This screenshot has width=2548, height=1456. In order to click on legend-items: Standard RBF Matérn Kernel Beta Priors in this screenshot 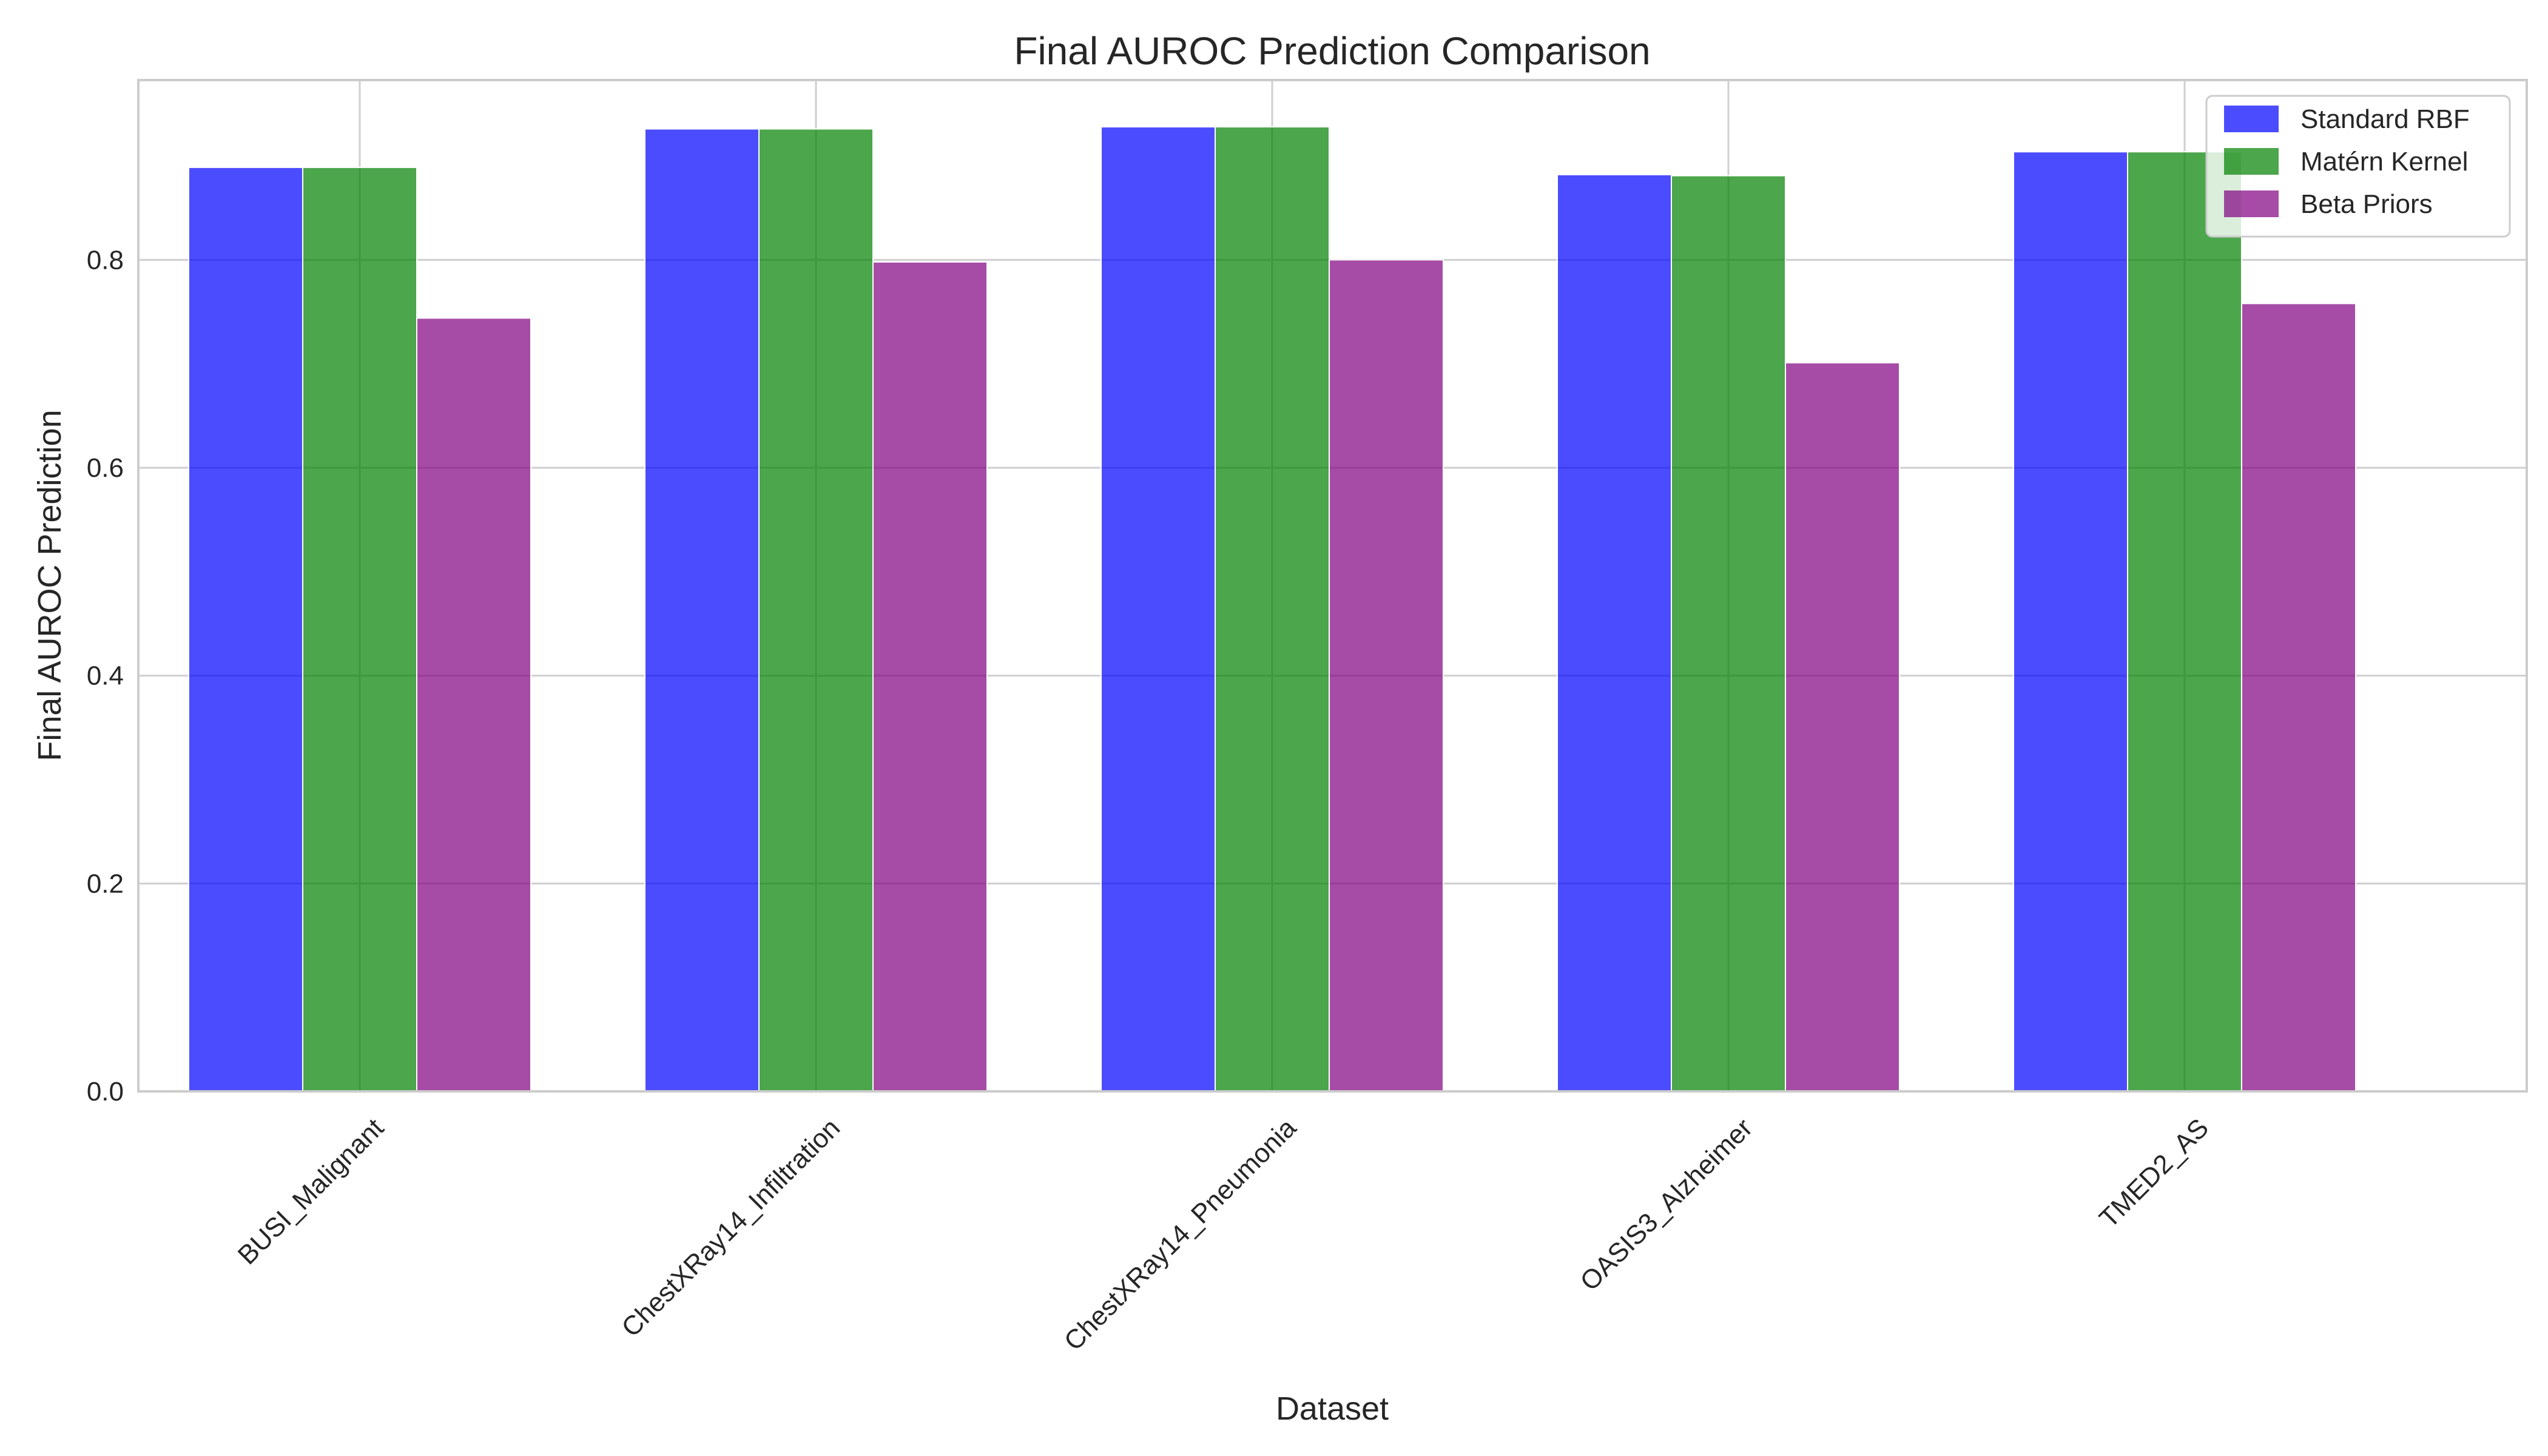, I will do `click(2347, 161)`.